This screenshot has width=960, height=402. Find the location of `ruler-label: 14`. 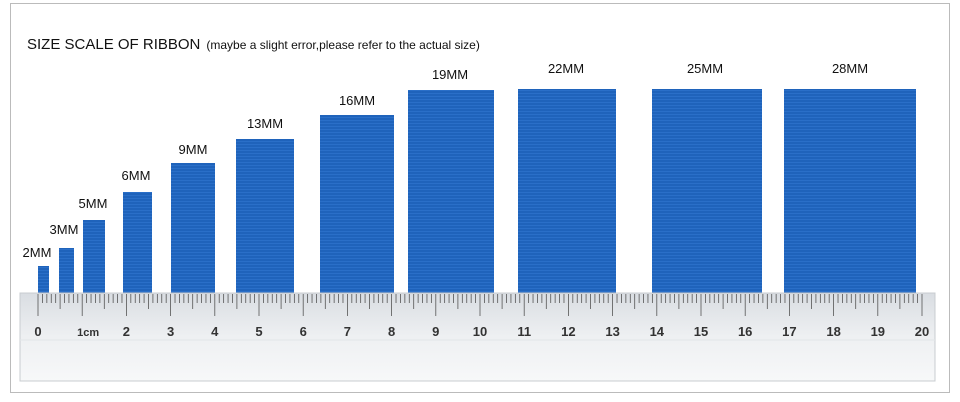

ruler-label: 14 is located at coordinates (657, 331).